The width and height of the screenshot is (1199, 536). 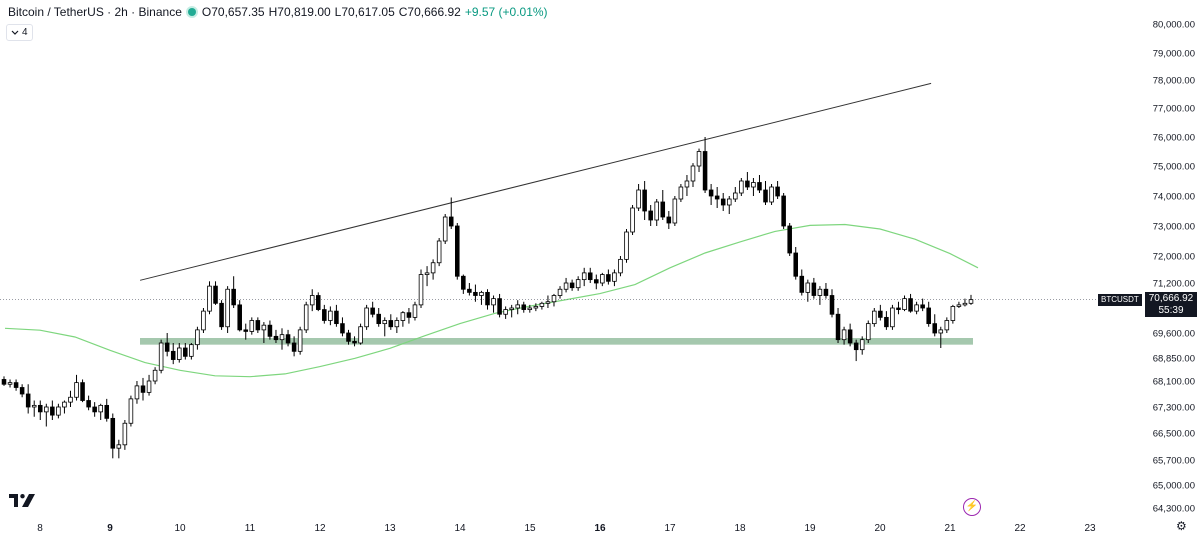 I want to click on symbol-title: Bitcoin / TetherUS · 2h · Binance, so click(x=95, y=12).